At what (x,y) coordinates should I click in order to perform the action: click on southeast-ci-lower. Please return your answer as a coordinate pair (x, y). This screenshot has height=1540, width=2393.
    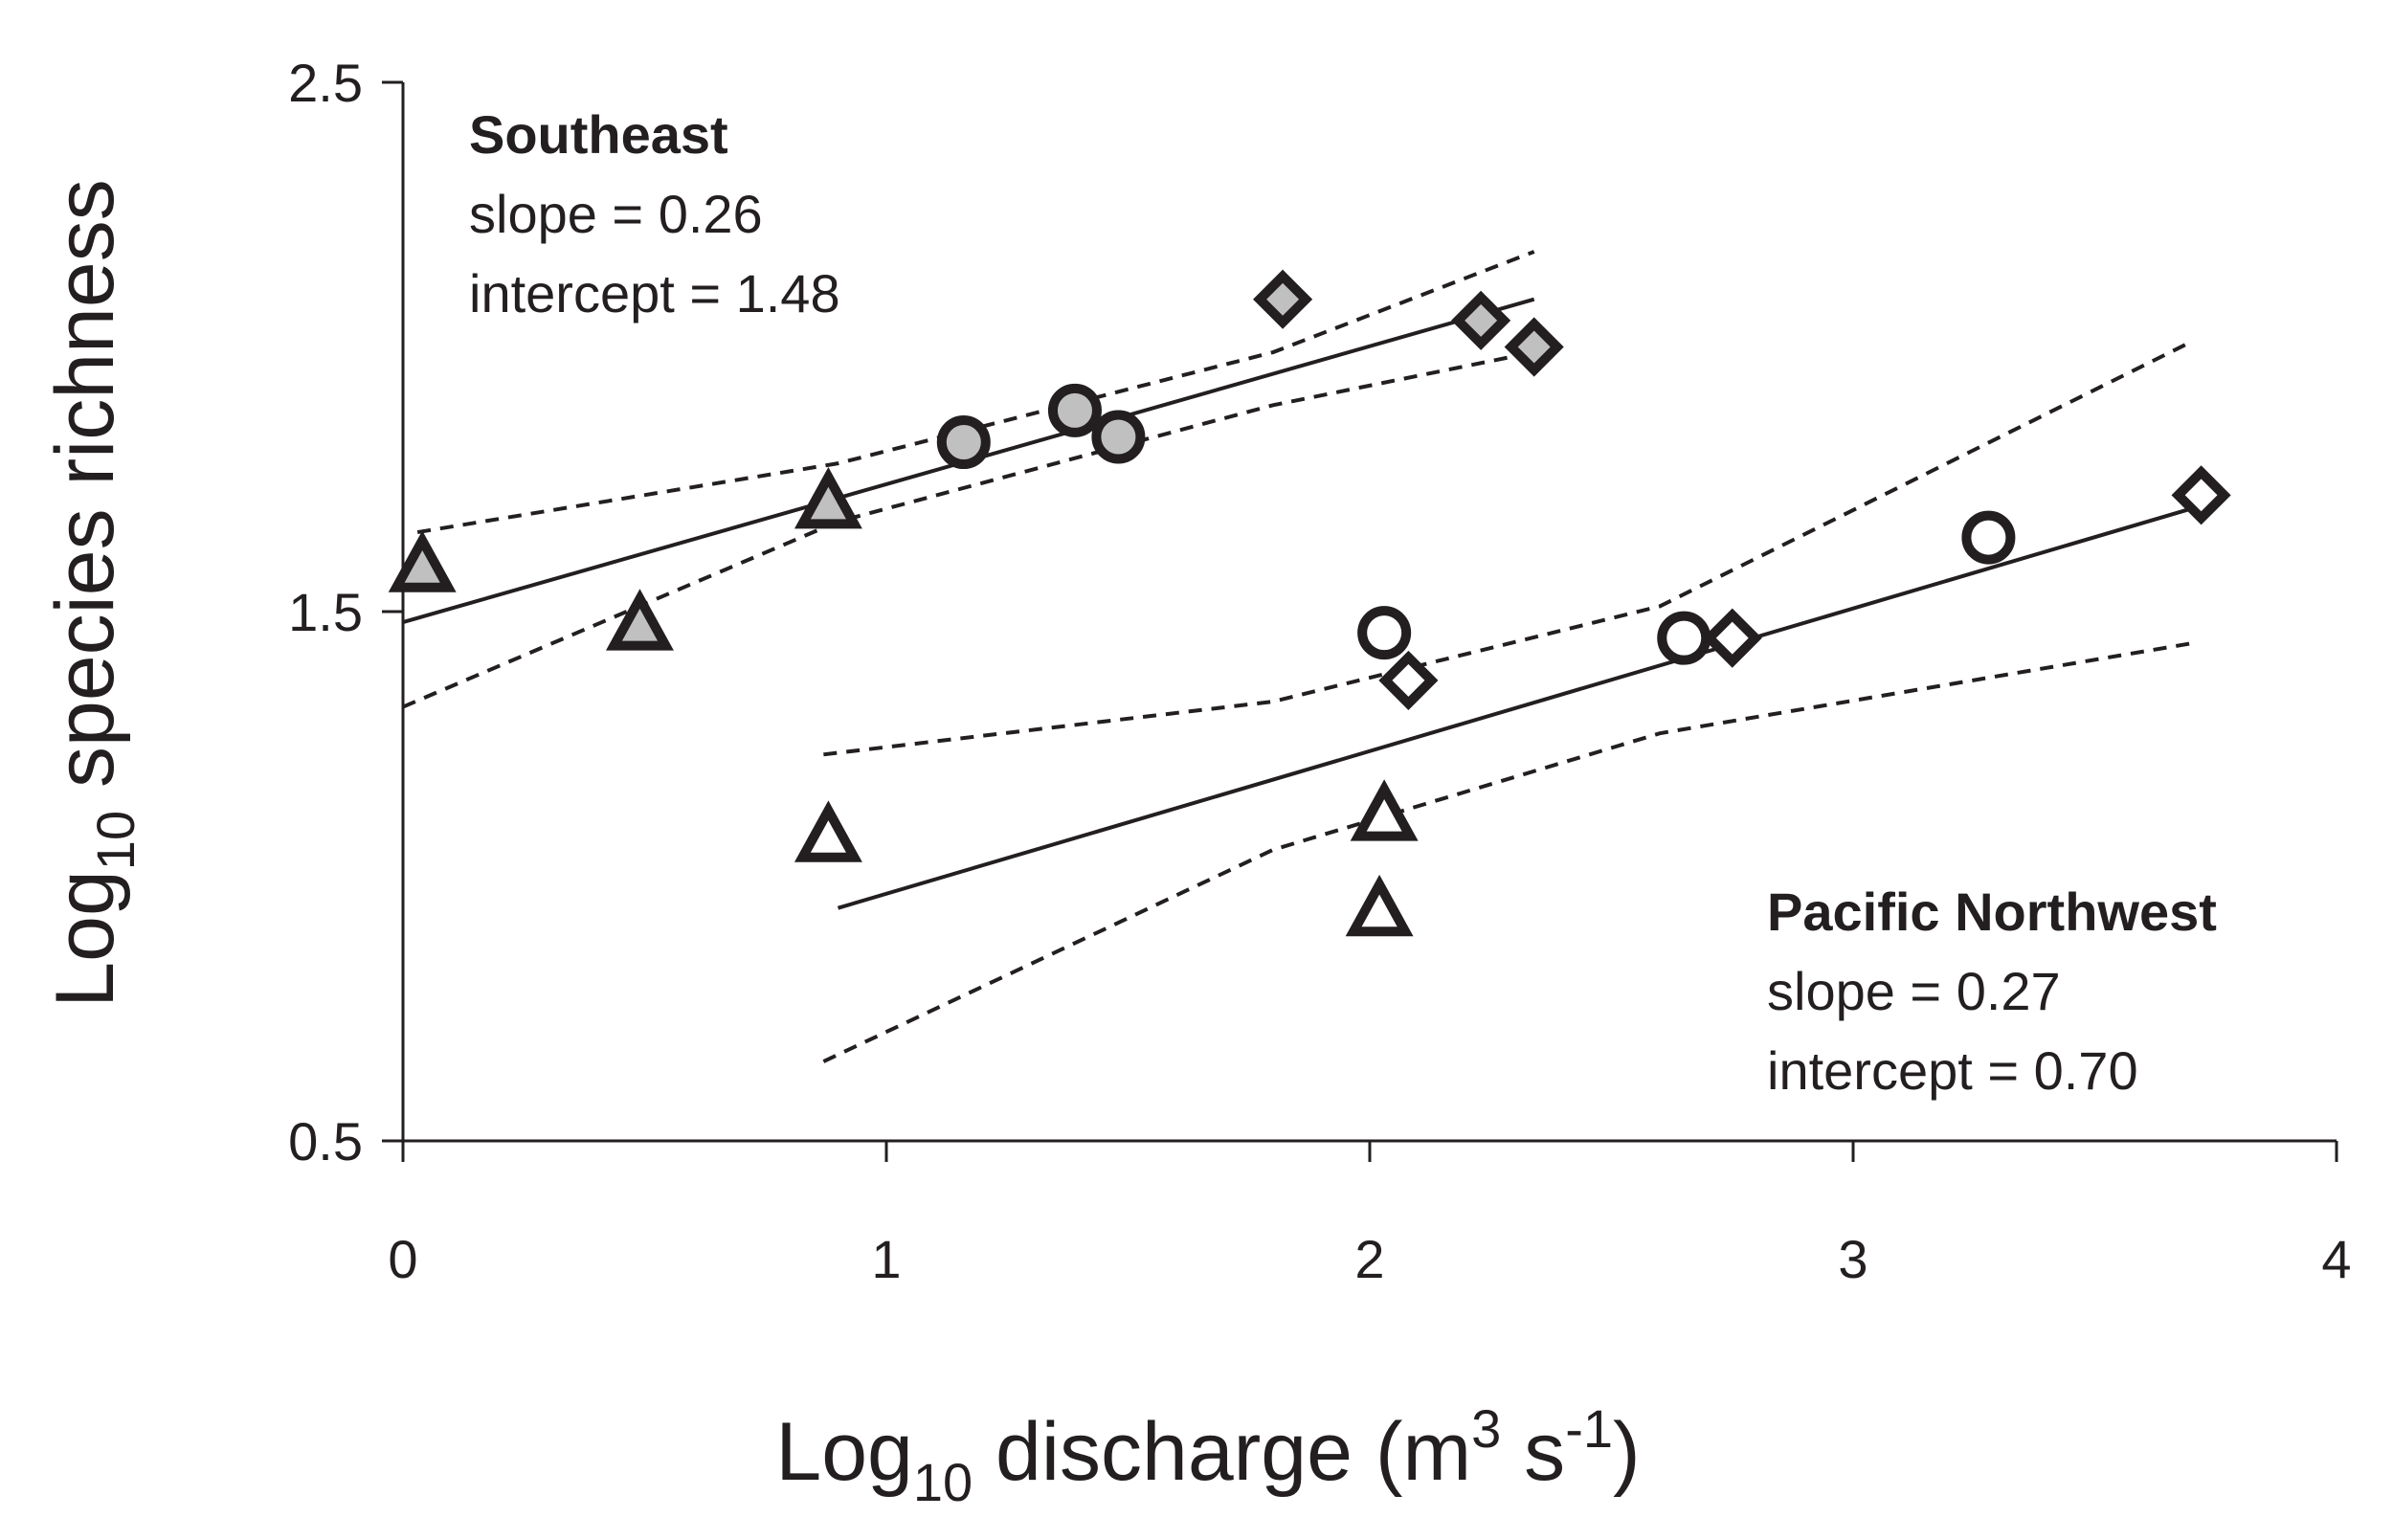
    Looking at the image, I should click on (969, 529).